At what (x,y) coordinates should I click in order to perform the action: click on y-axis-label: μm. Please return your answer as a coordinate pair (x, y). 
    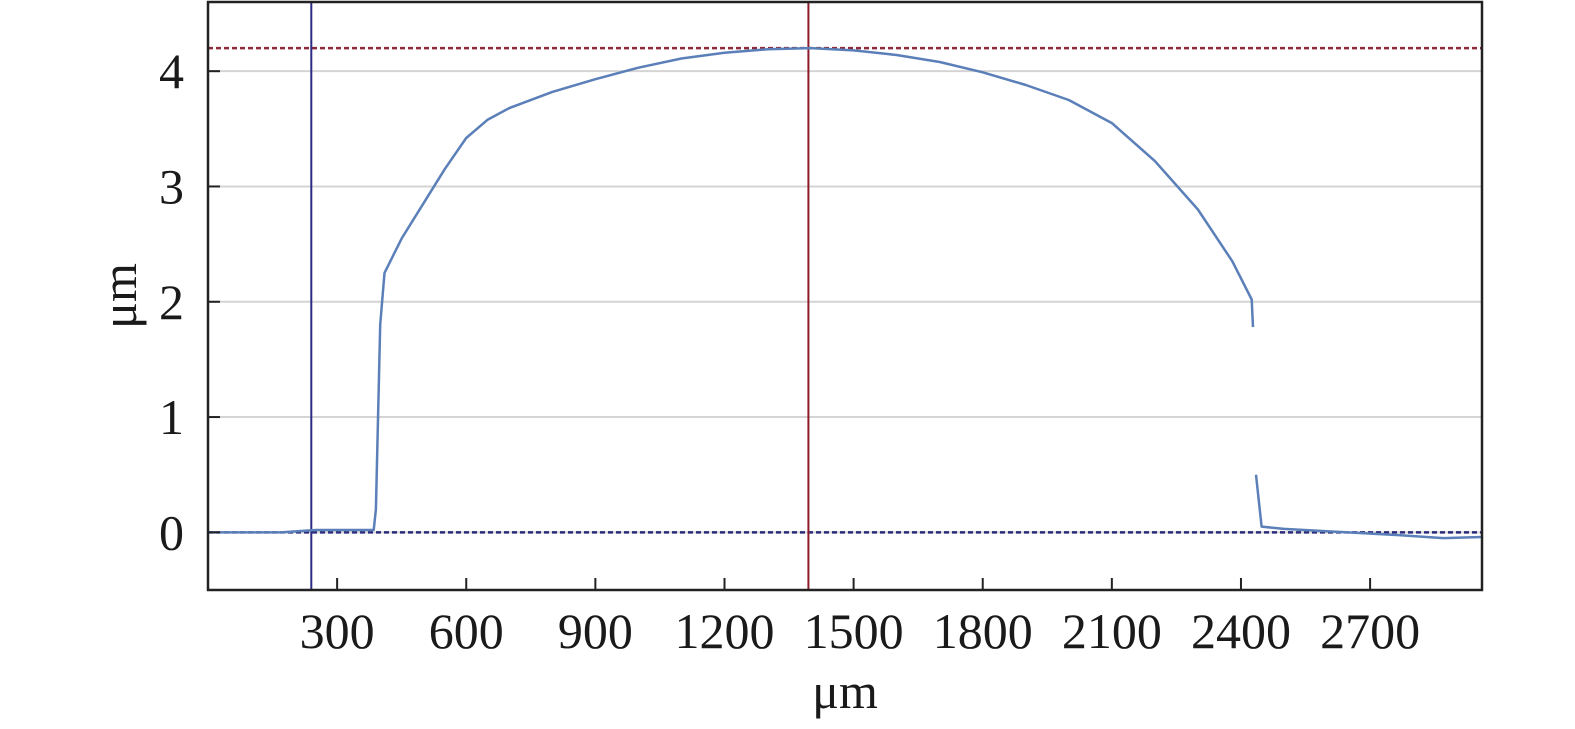
    Looking at the image, I should click on (119, 296).